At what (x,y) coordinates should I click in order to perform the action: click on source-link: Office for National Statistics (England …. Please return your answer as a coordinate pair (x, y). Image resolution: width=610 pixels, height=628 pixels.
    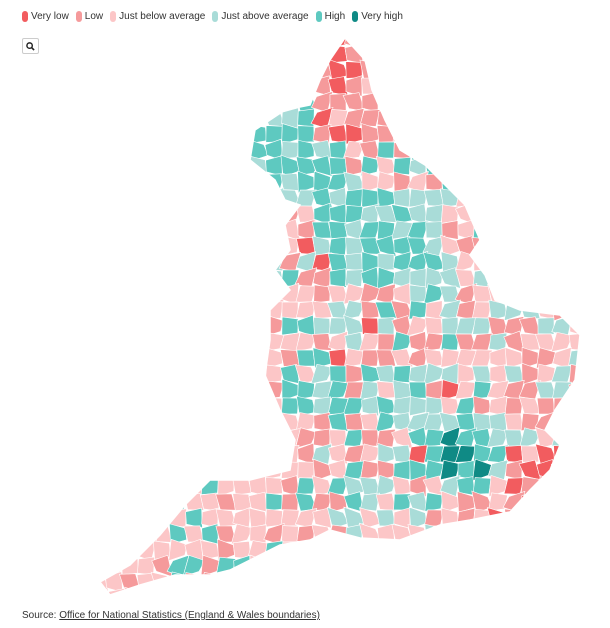
    Looking at the image, I should click on (189, 615).